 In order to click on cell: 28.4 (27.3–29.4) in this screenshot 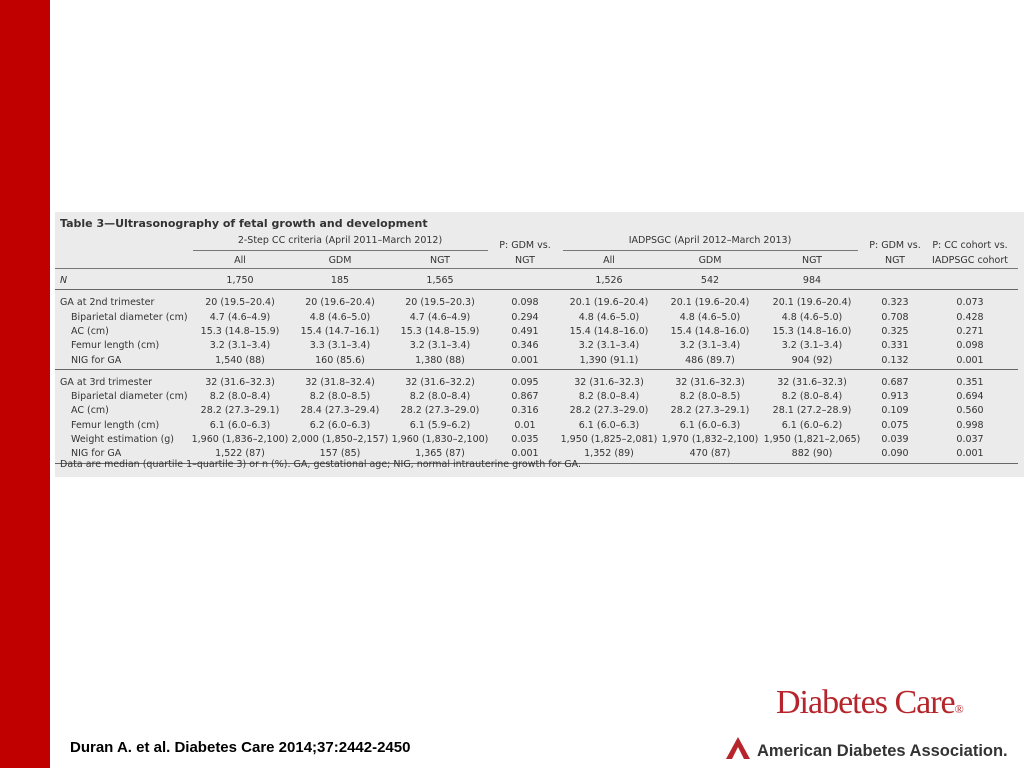, I will do `click(340, 411)`.